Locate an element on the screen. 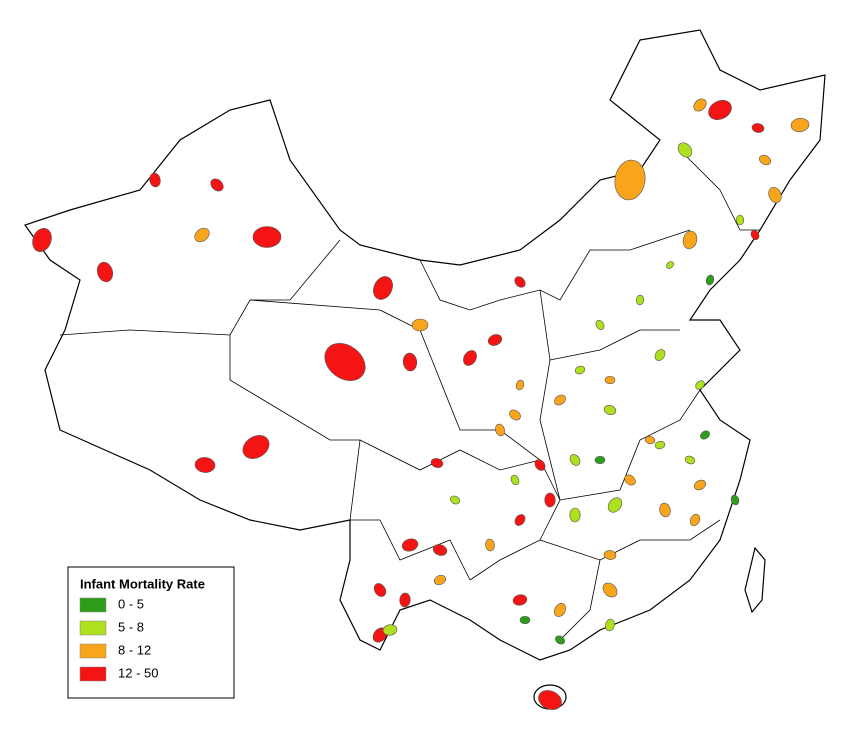 The width and height of the screenshot is (850, 742). legend-label: 5 - 8 is located at coordinates (131, 626).